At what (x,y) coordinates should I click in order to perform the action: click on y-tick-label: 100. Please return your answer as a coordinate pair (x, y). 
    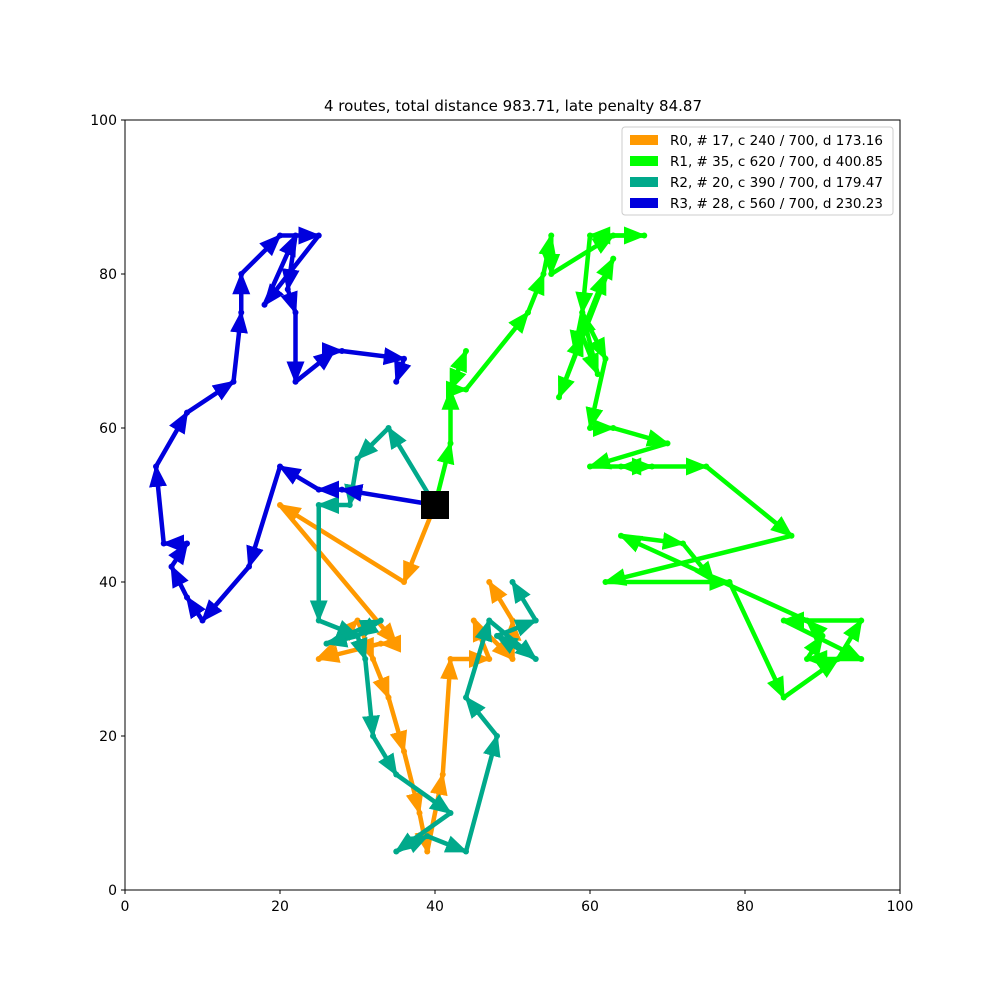
    Looking at the image, I should click on (103, 121).